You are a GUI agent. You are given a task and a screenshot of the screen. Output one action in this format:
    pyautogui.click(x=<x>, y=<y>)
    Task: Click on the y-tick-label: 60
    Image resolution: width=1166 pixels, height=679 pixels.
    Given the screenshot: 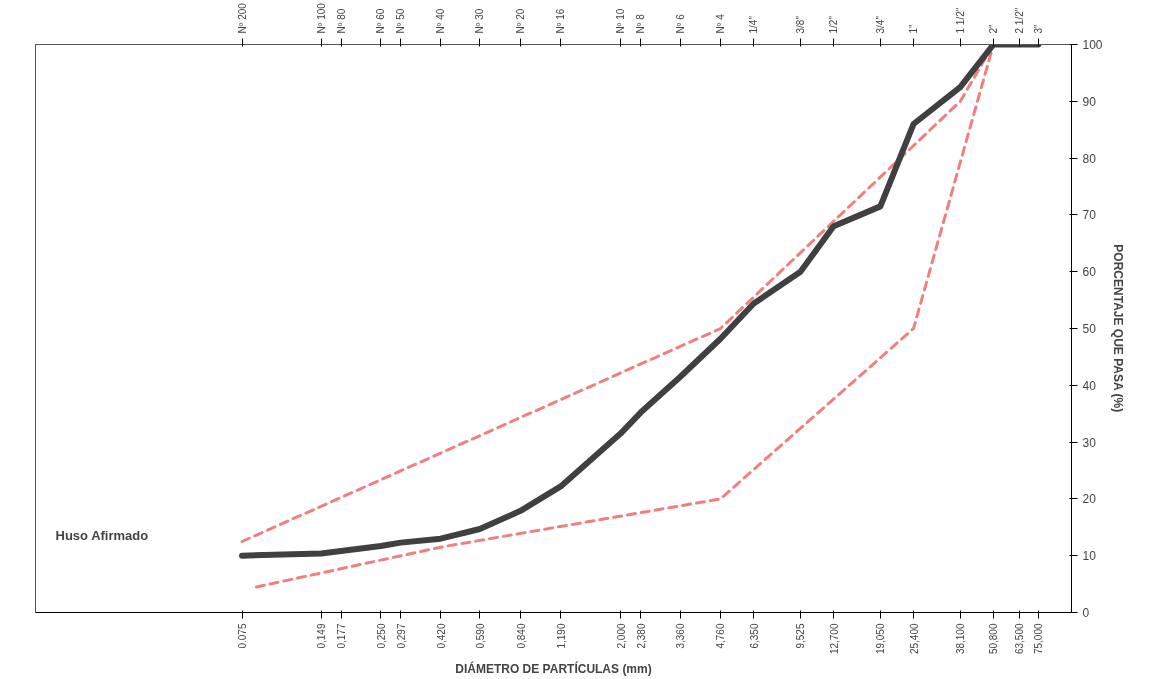 What is the action you would take?
    pyautogui.click(x=1089, y=272)
    